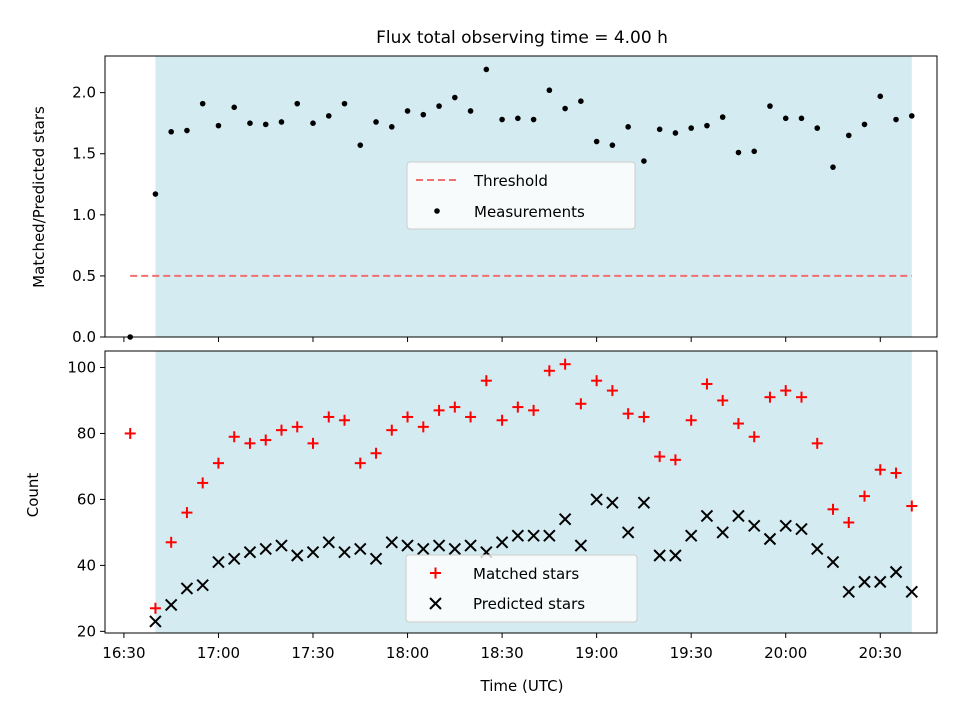  I want to click on legend-matched-label: Matched stars, so click(526, 574).